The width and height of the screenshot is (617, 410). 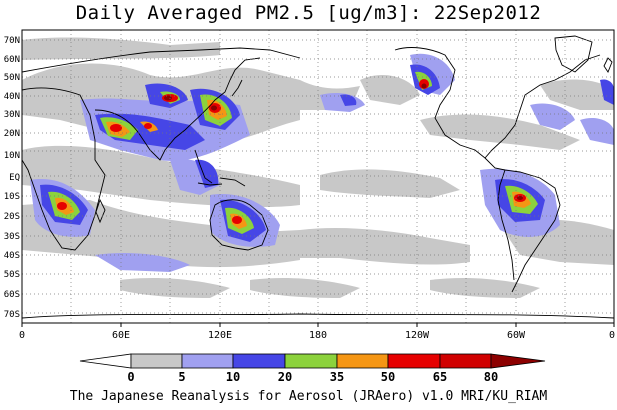 I want to click on lat-label: 10S, so click(x=12, y=197).